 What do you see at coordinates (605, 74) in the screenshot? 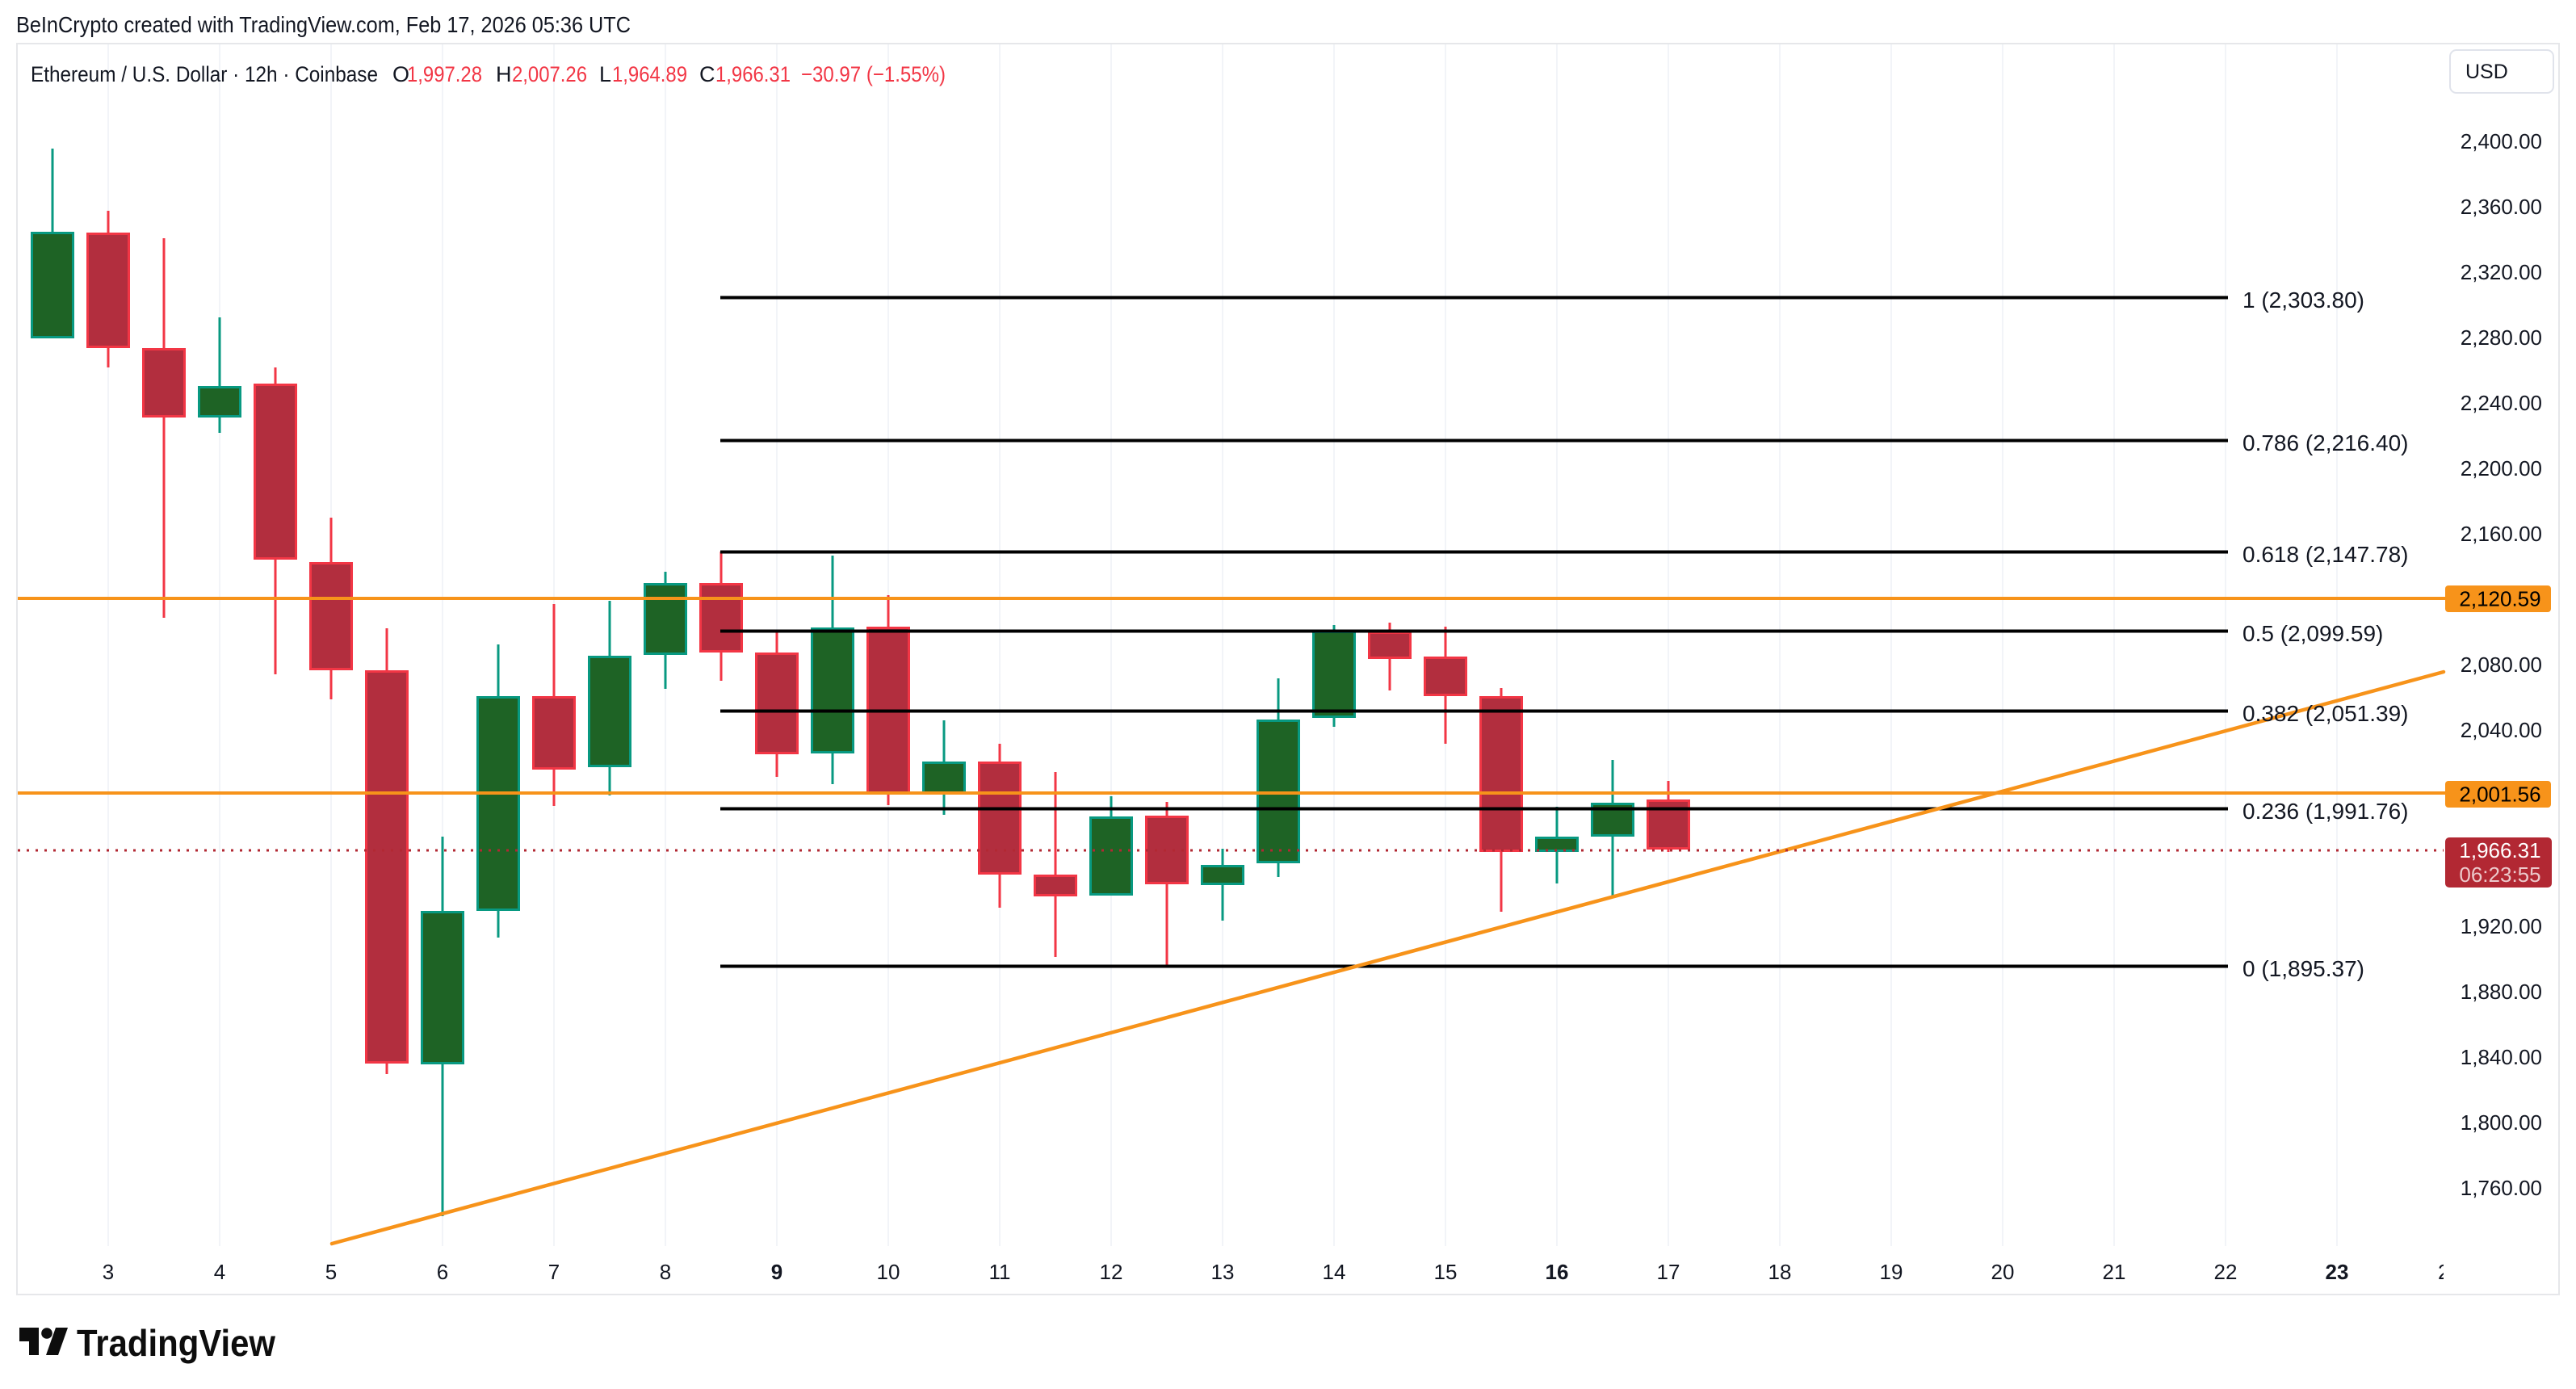
I see `svg-text: L` at bounding box center [605, 74].